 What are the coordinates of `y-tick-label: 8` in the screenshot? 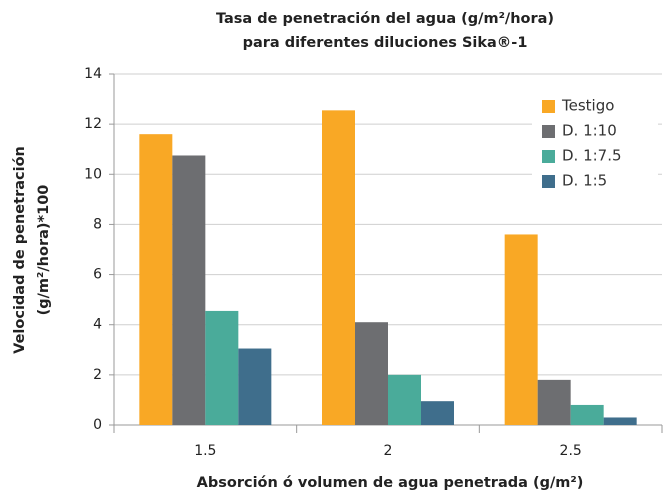 It's located at (97, 224).